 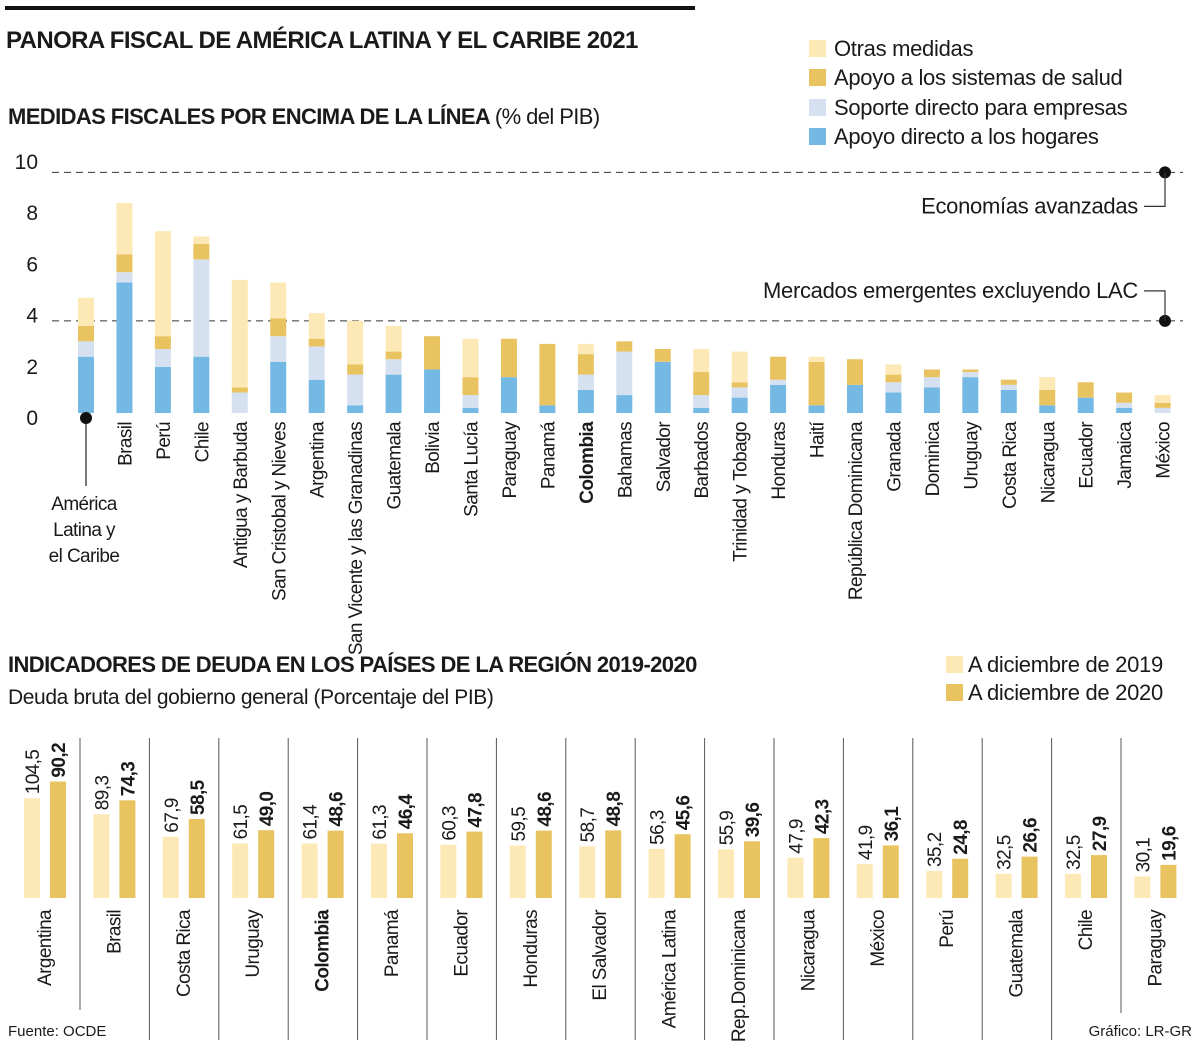 I want to click on country-label: Costa Rica, so click(x=184, y=953).